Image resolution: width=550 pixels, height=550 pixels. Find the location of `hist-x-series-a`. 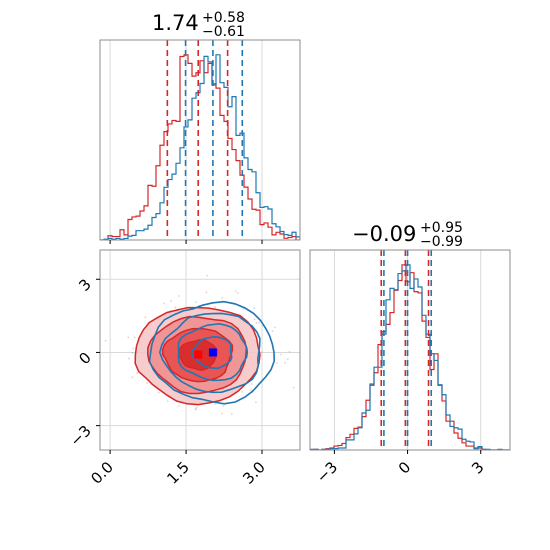

hist-x-series-a is located at coordinates (200, 147).